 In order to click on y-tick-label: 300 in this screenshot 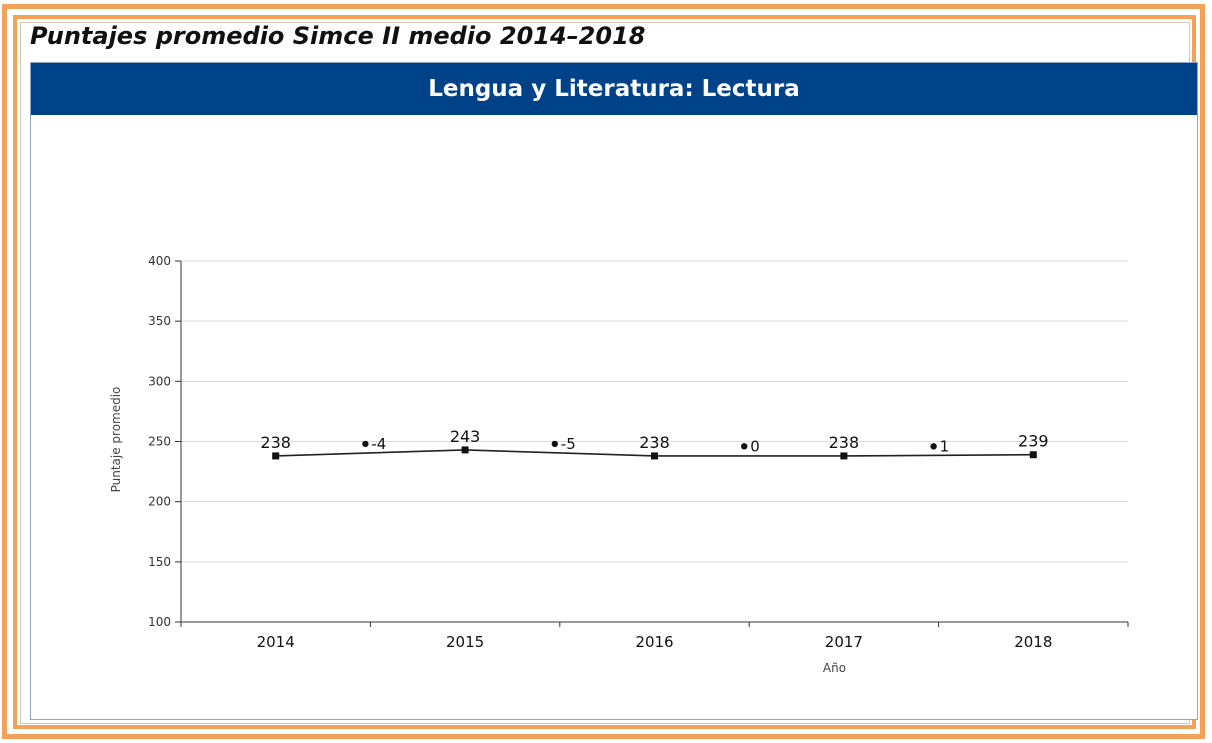, I will do `click(159, 381)`.